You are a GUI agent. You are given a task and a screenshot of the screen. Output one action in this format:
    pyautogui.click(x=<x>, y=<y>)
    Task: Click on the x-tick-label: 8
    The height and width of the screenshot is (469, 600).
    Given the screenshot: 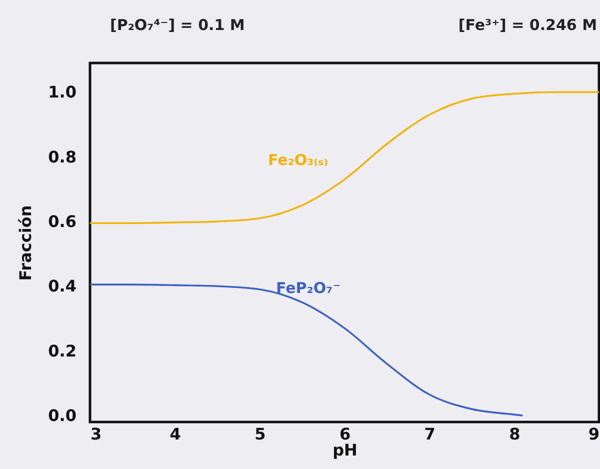 What is the action you would take?
    pyautogui.click(x=514, y=434)
    